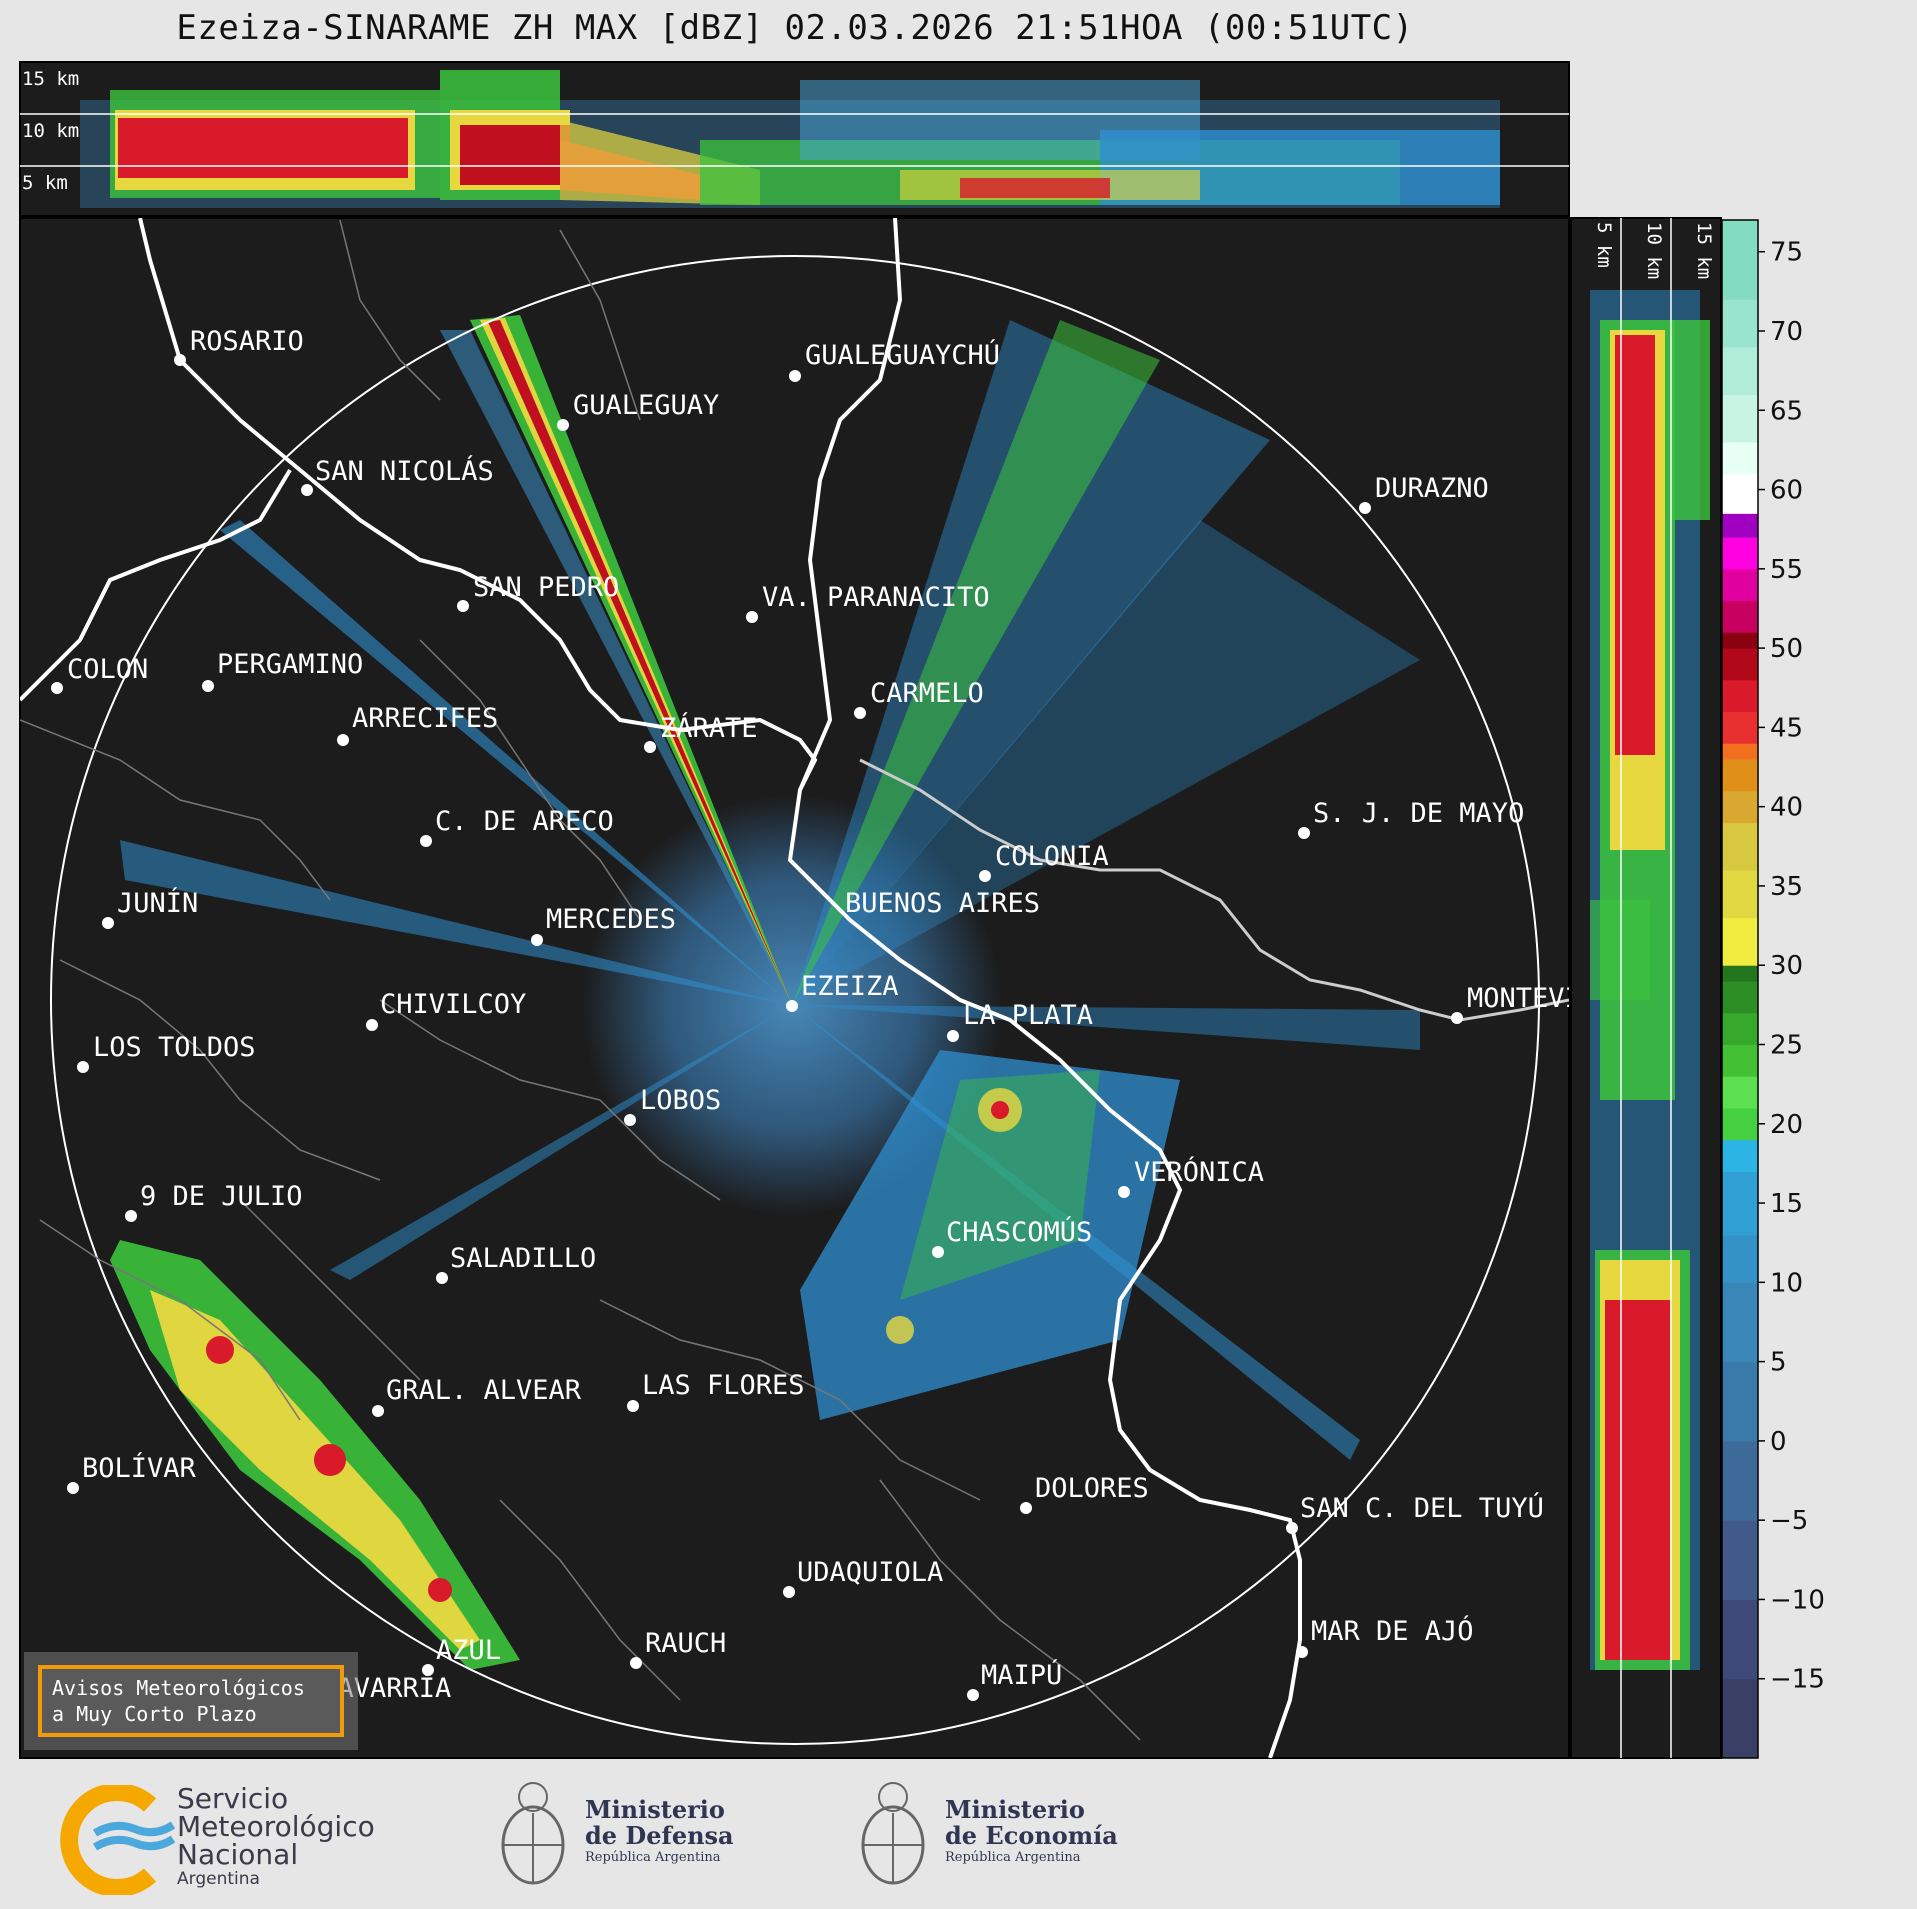 Image resolution: width=1917 pixels, height=1909 pixels. What do you see at coordinates (850, 986) in the screenshot?
I see `city-label: EZEIZA` at bounding box center [850, 986].